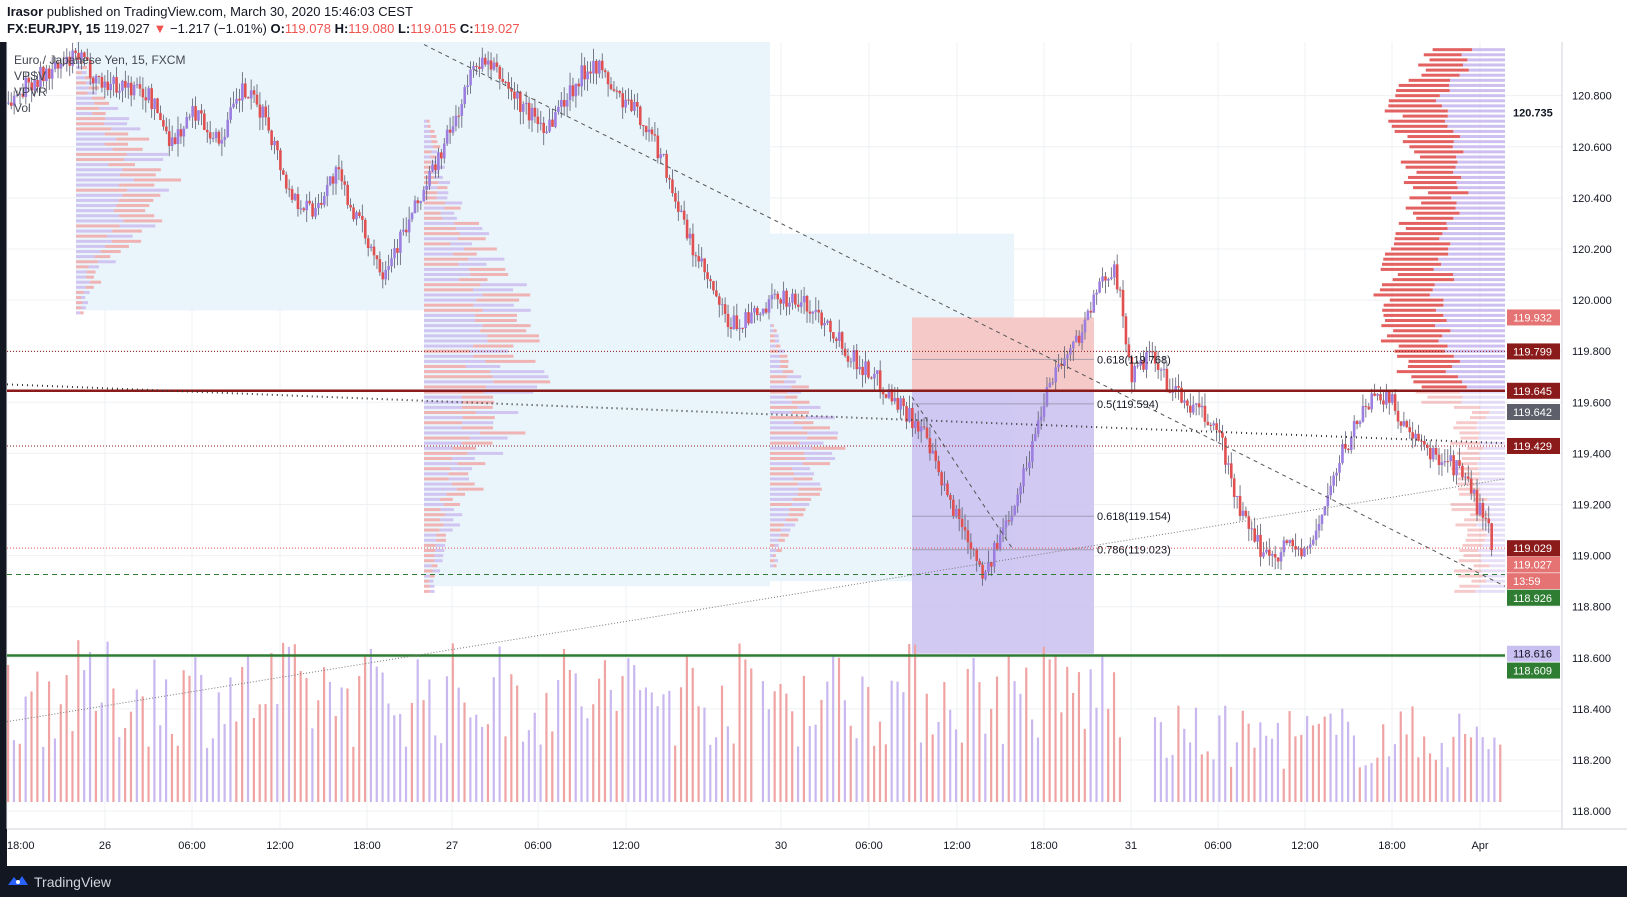 Image resolution: width=1627 pixels, height=897 pixels. I want to click on price-axis, so click(1594, 435).